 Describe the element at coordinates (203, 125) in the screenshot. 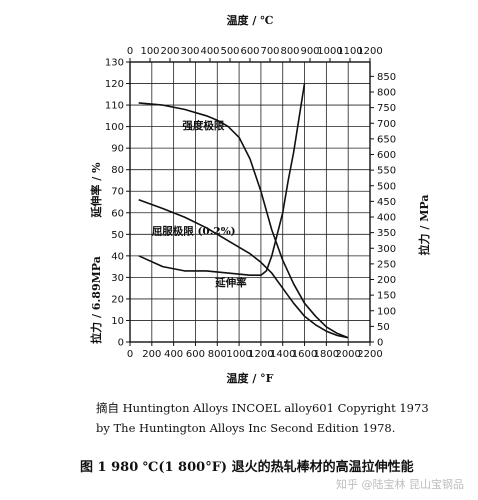

I see `curve-annotation: 强度极限` at that location.